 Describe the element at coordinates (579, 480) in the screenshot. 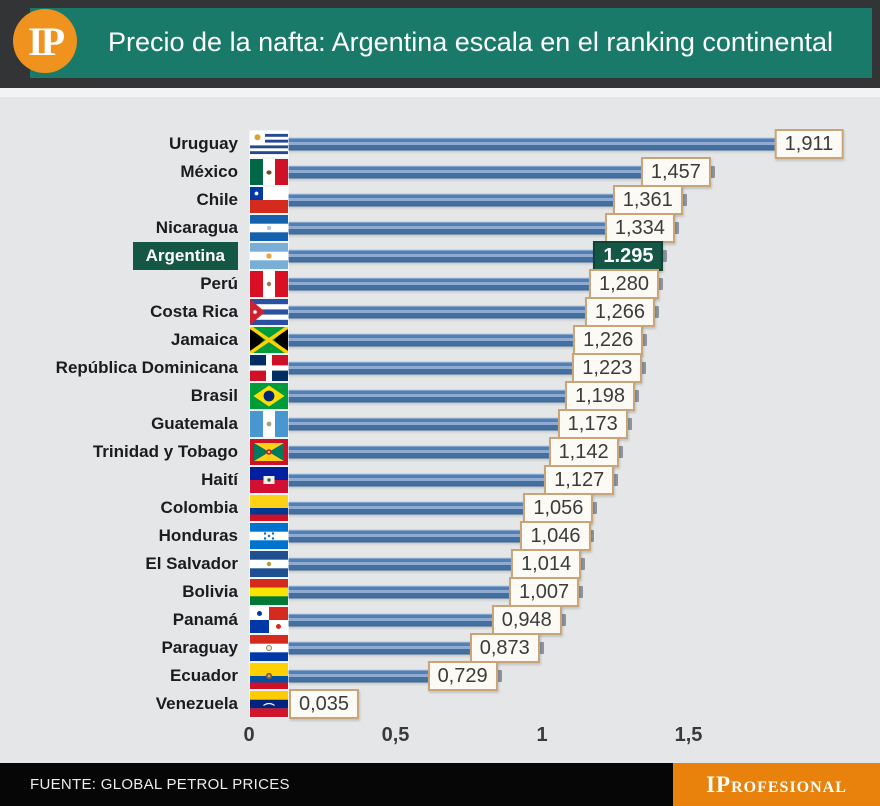

I see `value-label: 1,127` at that location.